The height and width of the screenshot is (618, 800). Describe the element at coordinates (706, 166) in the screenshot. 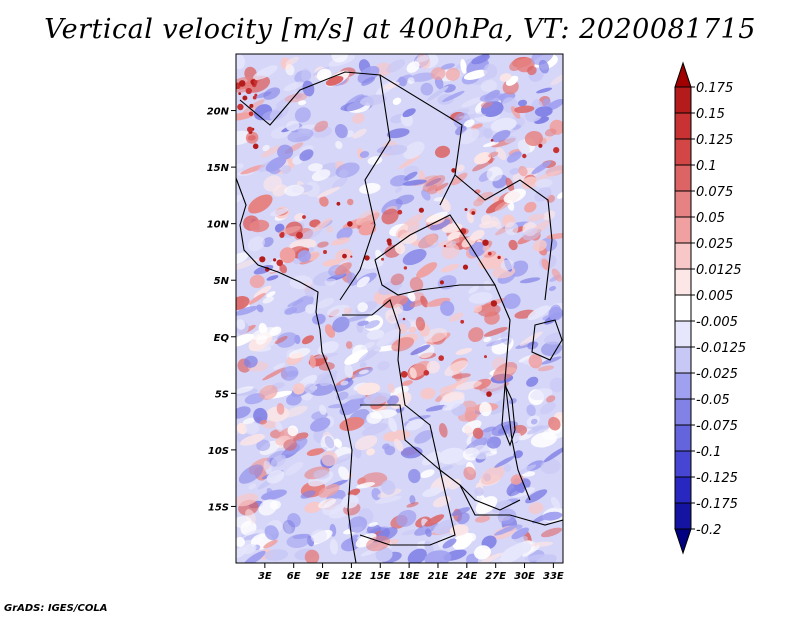

I see `colorbar-label: 0.1` at that location.